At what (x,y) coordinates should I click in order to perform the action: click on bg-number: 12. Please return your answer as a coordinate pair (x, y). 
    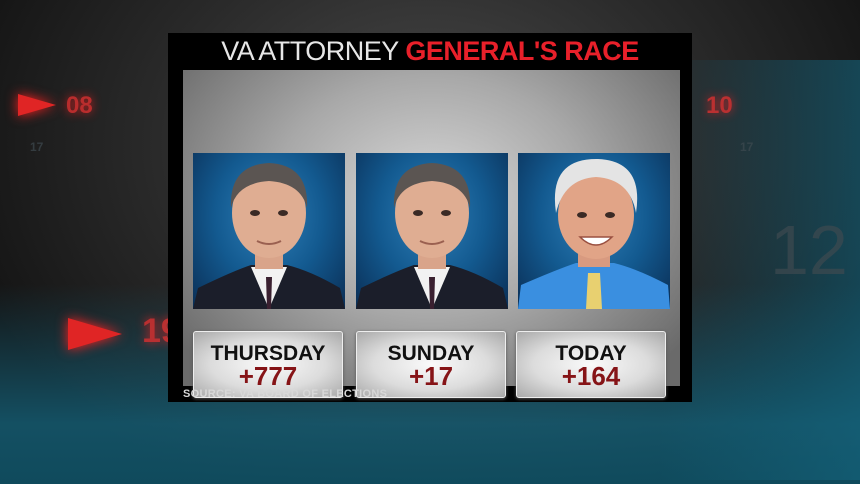
    Looking at the image, I should click on (809, 250).